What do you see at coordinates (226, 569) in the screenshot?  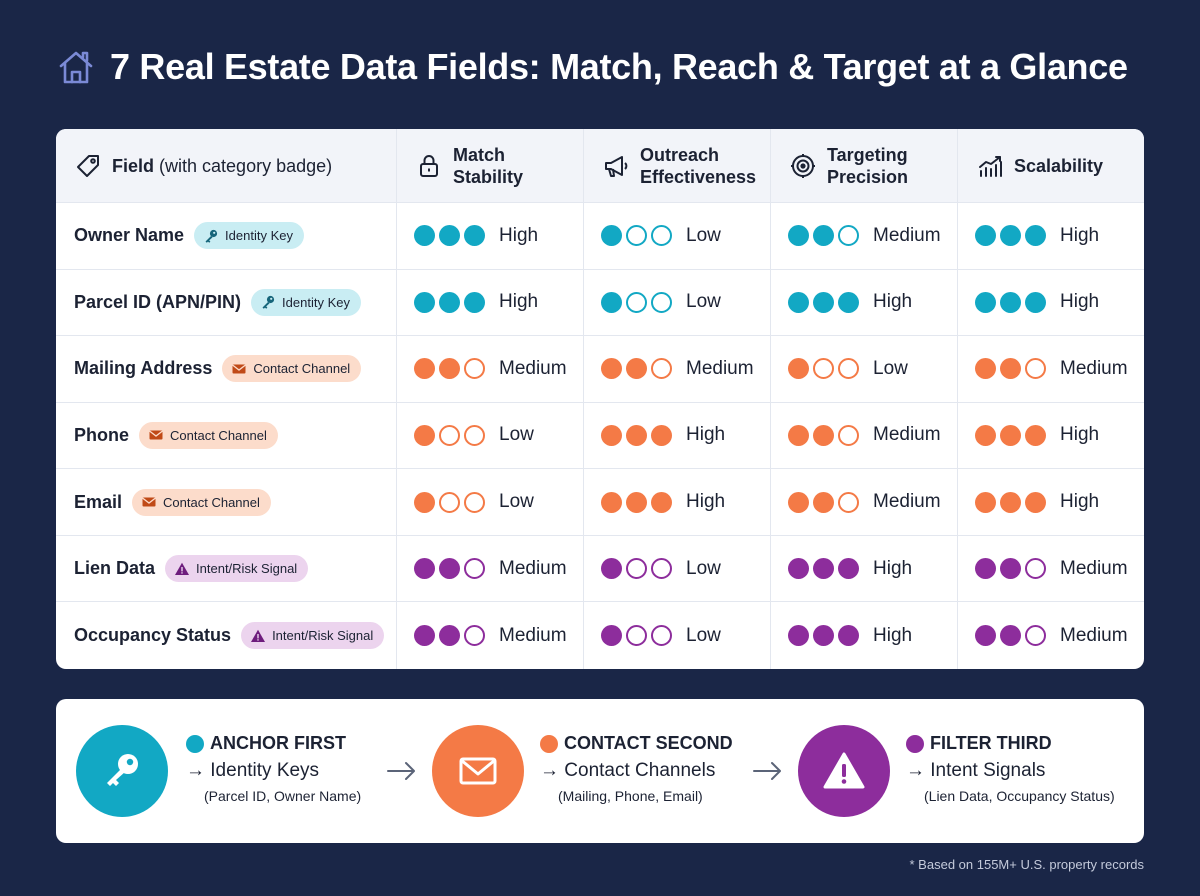 I see `table-row-field: Lien Data Intent/Risk Signal` at bounding box center [226, 569].